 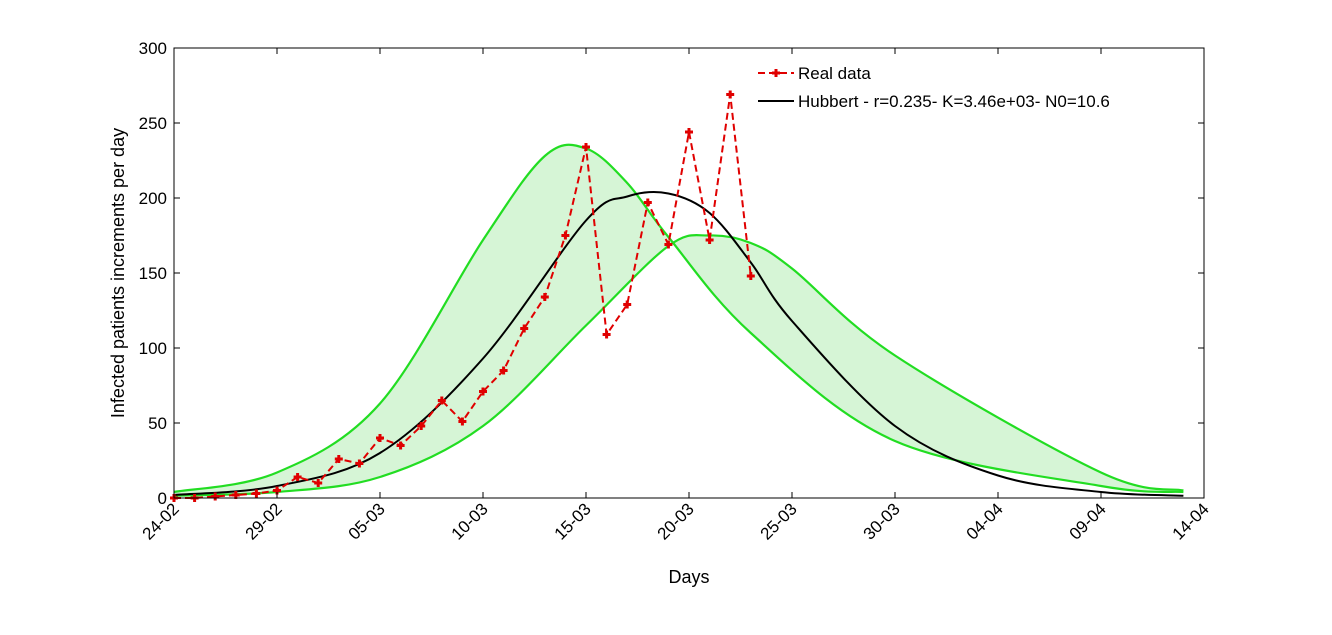 What do you see at coordinates (118, 273) in the screenshot?
I see `y-axis-title: Infected patients increments per day` at bounding box center [118, 273].